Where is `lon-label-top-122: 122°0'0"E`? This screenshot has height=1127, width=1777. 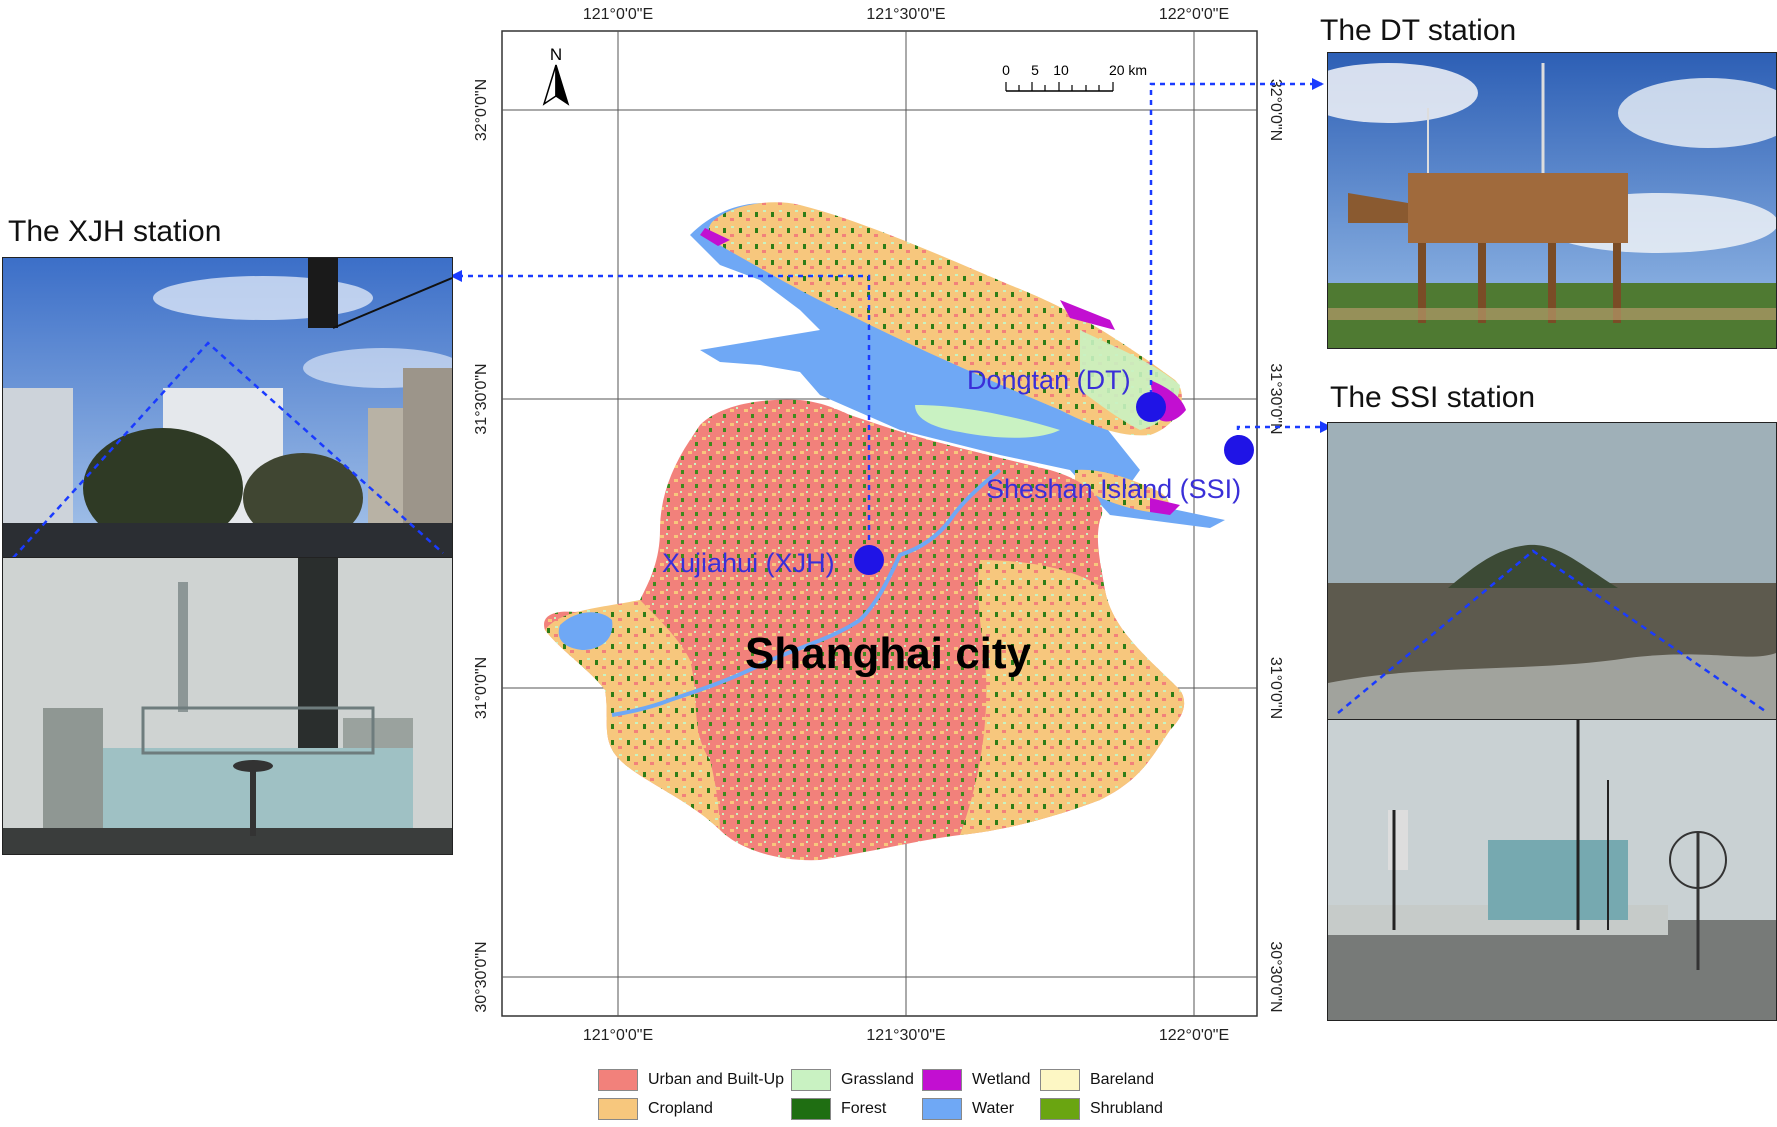
lon-label-top-122: 122°0'0"E is located at coordinates (1194, 14).